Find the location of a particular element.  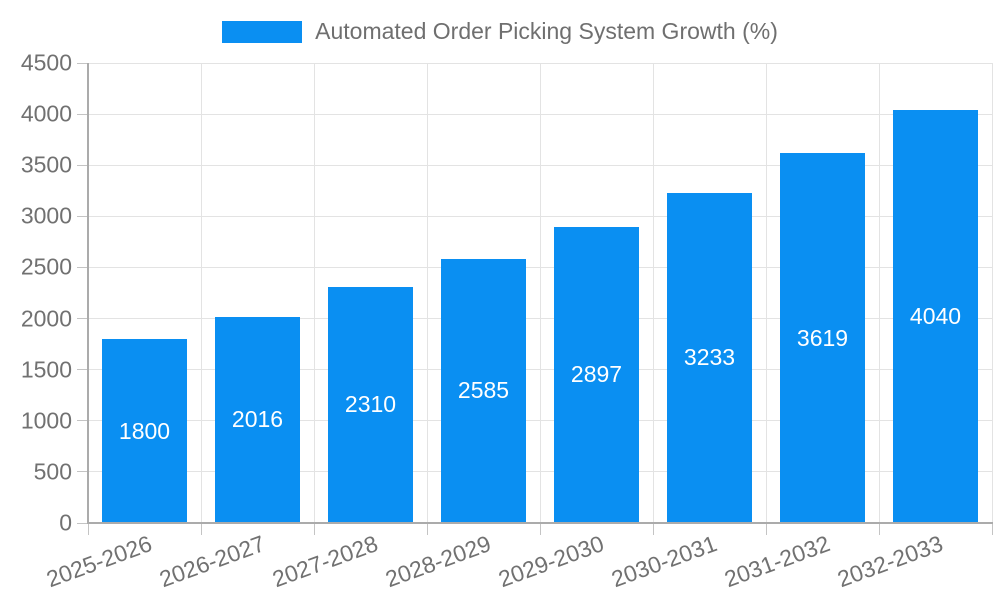

y-tick-label: 2500 is located at coordinates (46, 266).